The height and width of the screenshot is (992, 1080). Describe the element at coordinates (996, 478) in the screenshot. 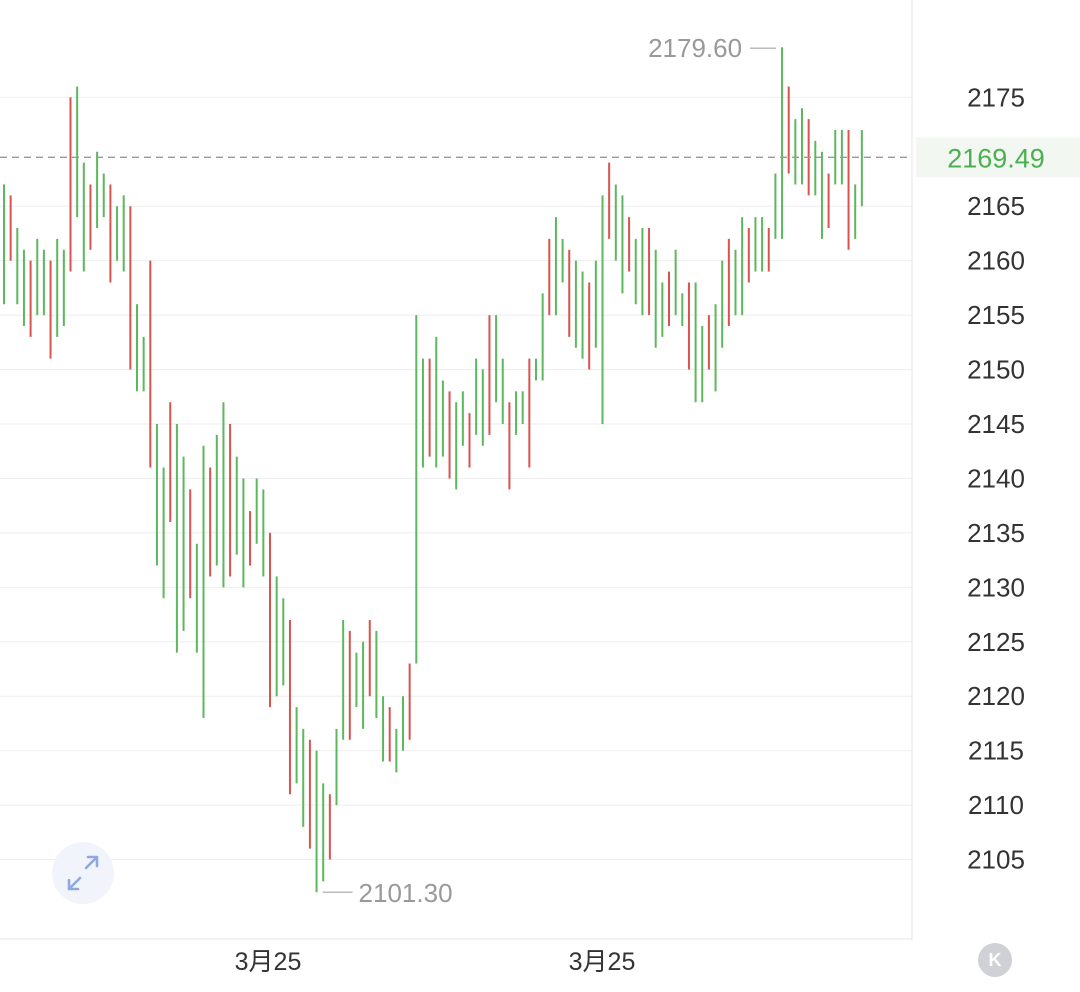

I see `y-tick-label: 2140` at that location.